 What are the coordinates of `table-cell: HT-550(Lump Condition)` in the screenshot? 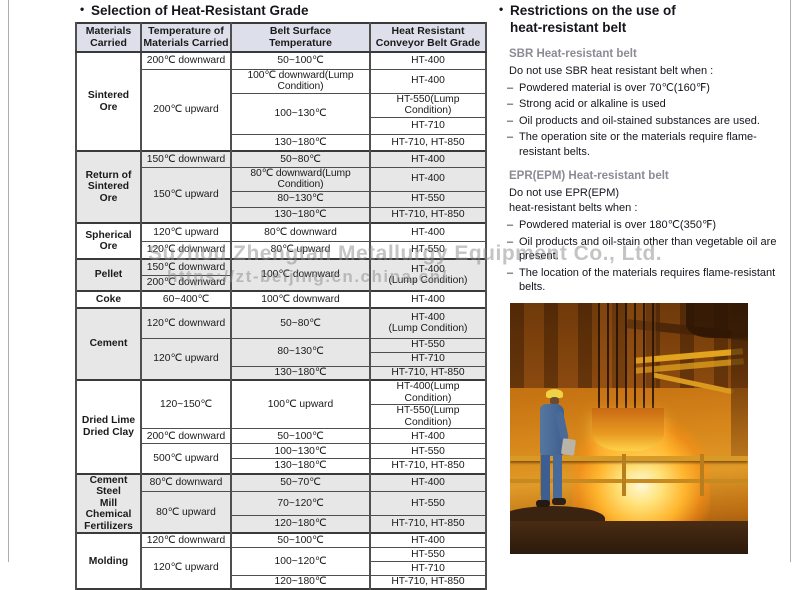 It's located at (428, 105).